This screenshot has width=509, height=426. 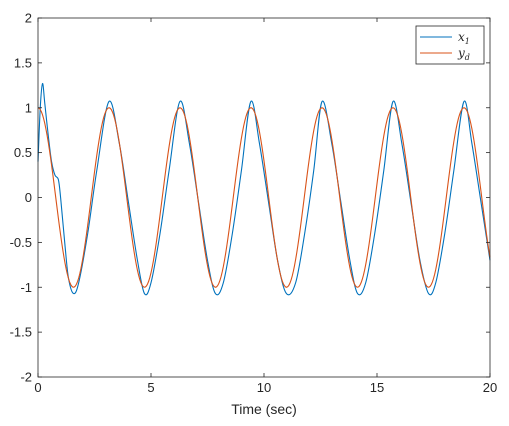 I want to click on y-tick-label: 2, so click(x=28, y=18).